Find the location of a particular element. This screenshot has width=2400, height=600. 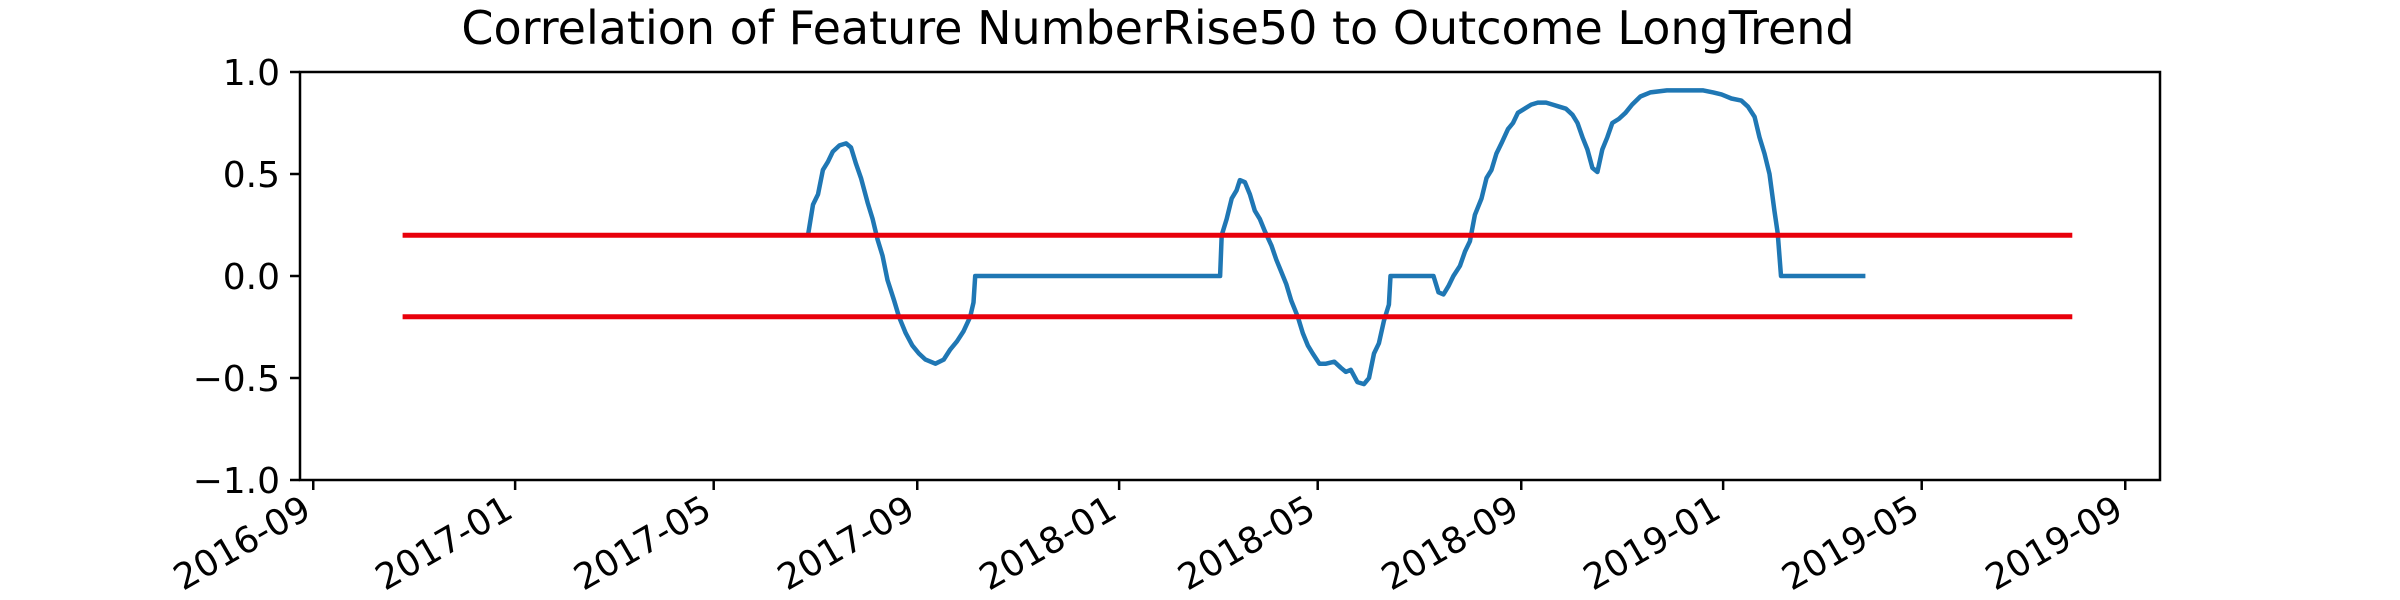

x-tick-label: 2018-05 is located at coordinates (1246, 543).